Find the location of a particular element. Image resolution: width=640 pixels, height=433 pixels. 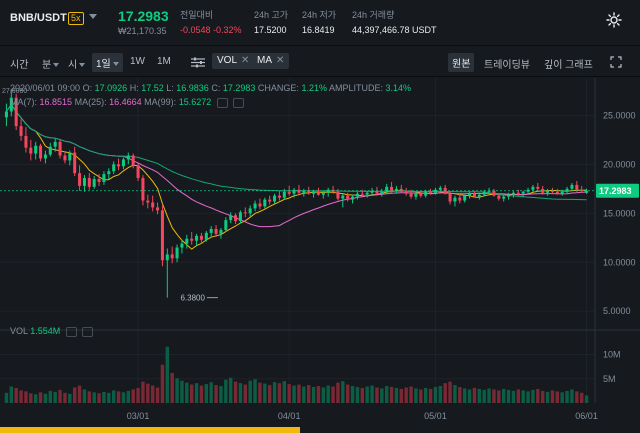

chart-toolbar: 시간 분 시 1일 1W 1M VOL ✕ MA ✕ 원본 트레이딩뷰 깊이 그래프 is located at coordinates (320, 62).